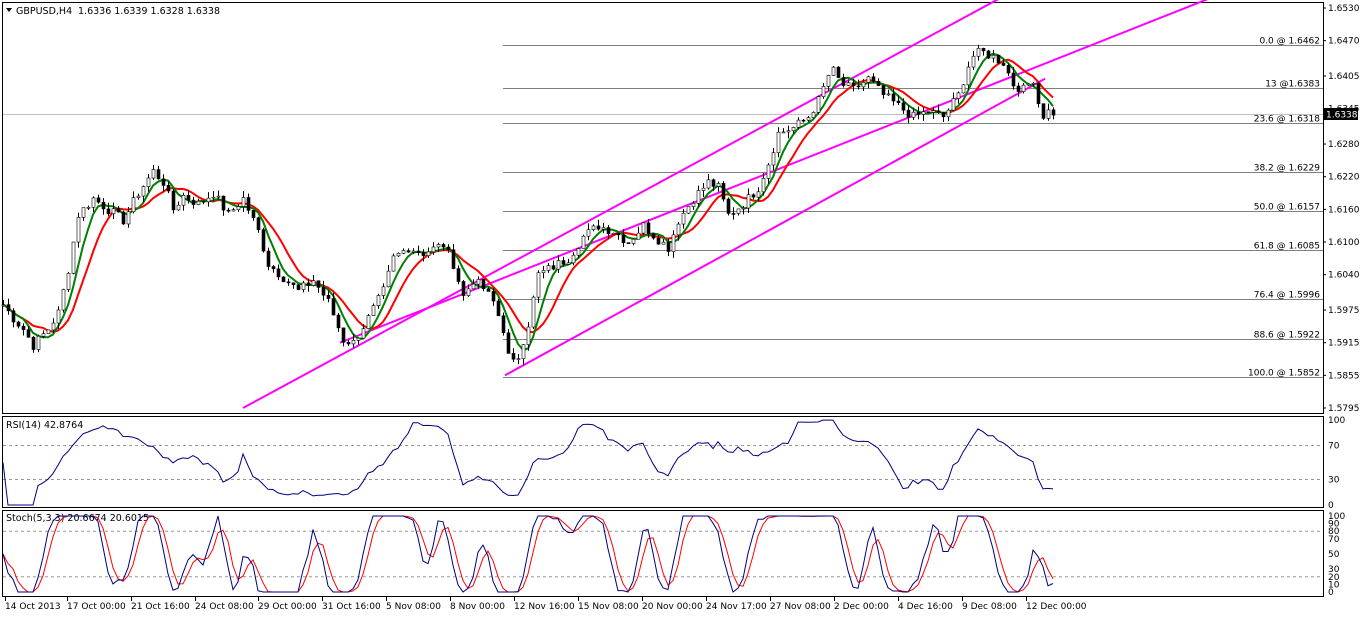 Image resolution: width=1362 pixels, height=619 pixels. Describe the element at coordinates (1336, 421) in the screenshot. I see `rsi-tick-label: 100` at that location.